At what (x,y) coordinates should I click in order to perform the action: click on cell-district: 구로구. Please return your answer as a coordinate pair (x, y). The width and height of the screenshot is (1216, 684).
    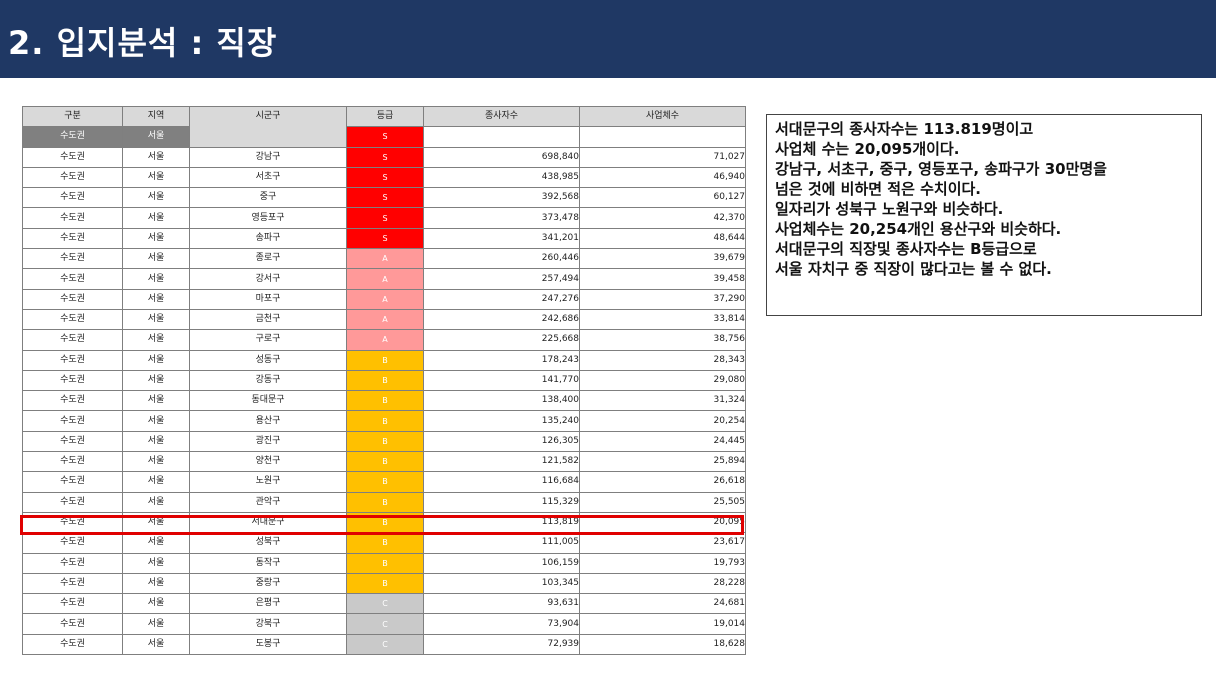
    Looking at the image, I should click on (268, 340).